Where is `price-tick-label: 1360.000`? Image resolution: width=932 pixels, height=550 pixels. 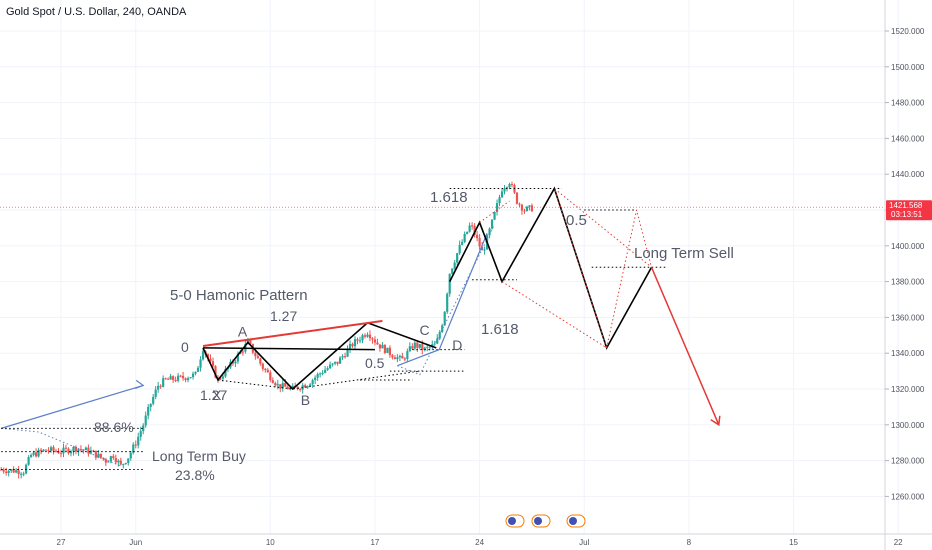 price-tick-label: 1360.000 is located at coordinates (908, 317).